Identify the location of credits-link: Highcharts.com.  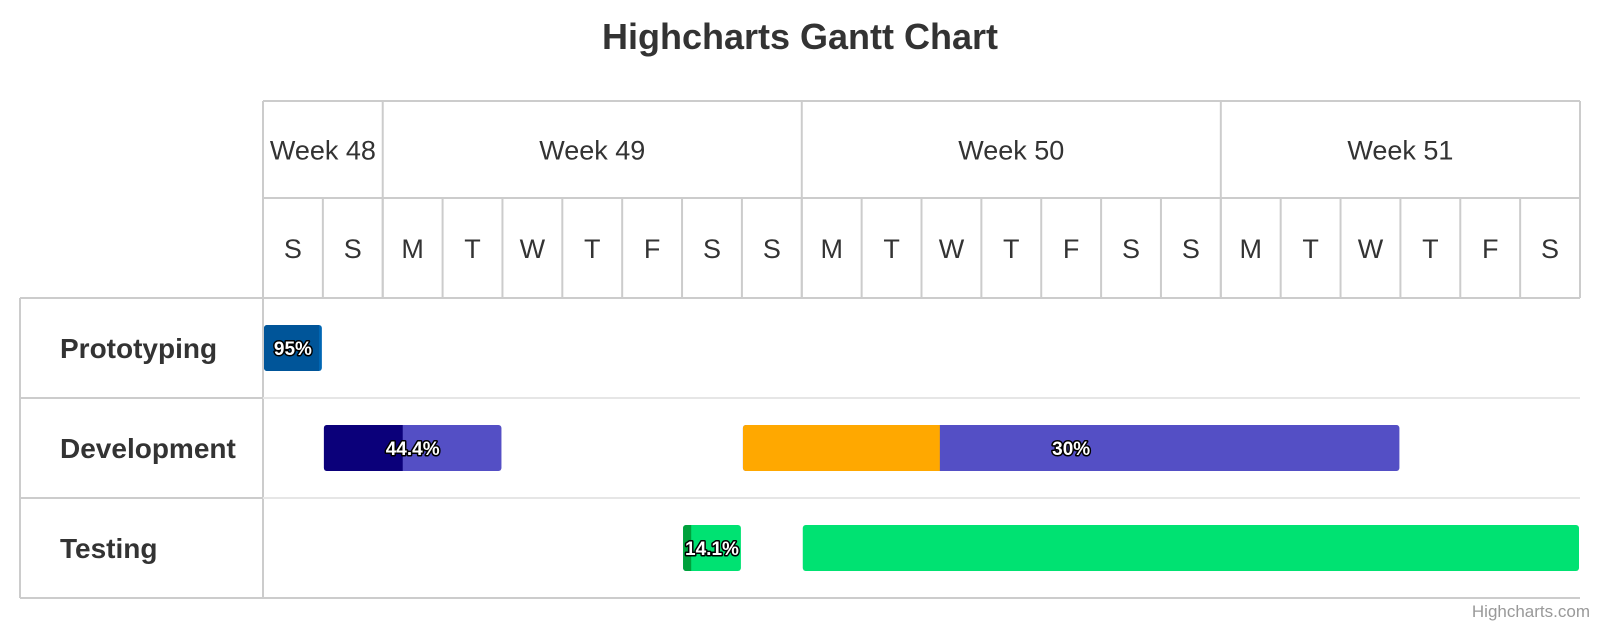
(1531, 611).